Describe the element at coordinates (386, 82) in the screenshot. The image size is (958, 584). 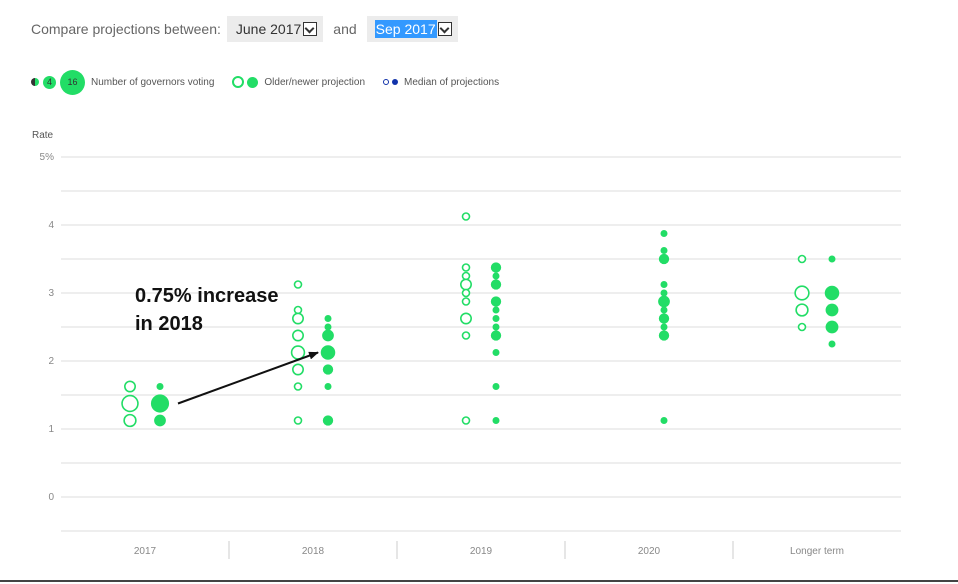
I see `legend-median-hollow-dot` at that location.